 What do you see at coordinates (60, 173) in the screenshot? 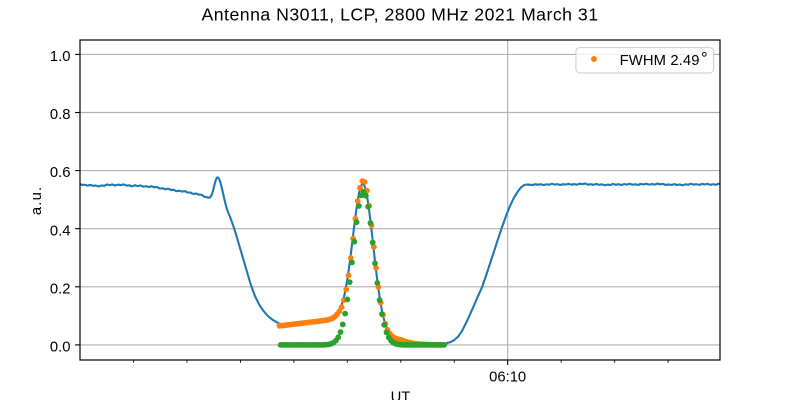
I see `svg-text: 0.6` at bounding box center [60, 173].